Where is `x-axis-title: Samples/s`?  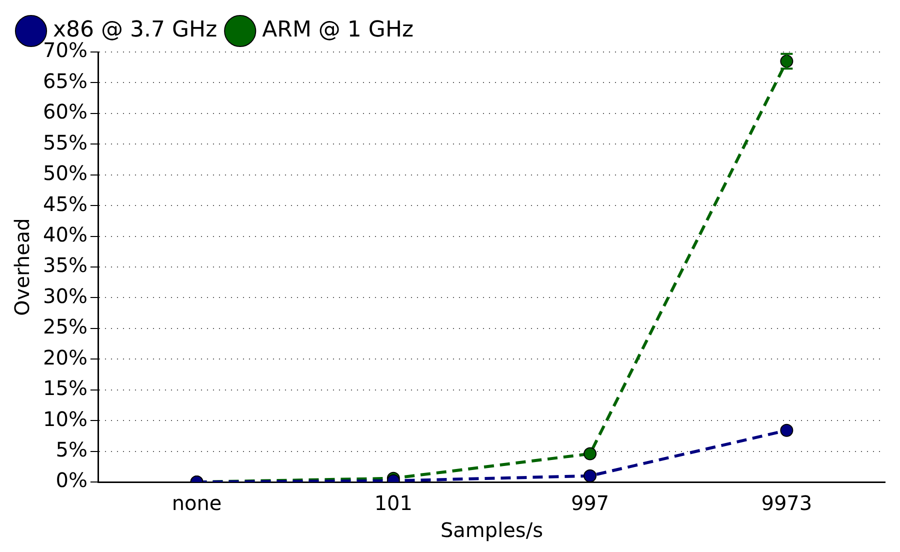
x-axis-title: Samples/s is located at coordinates (492, 530).